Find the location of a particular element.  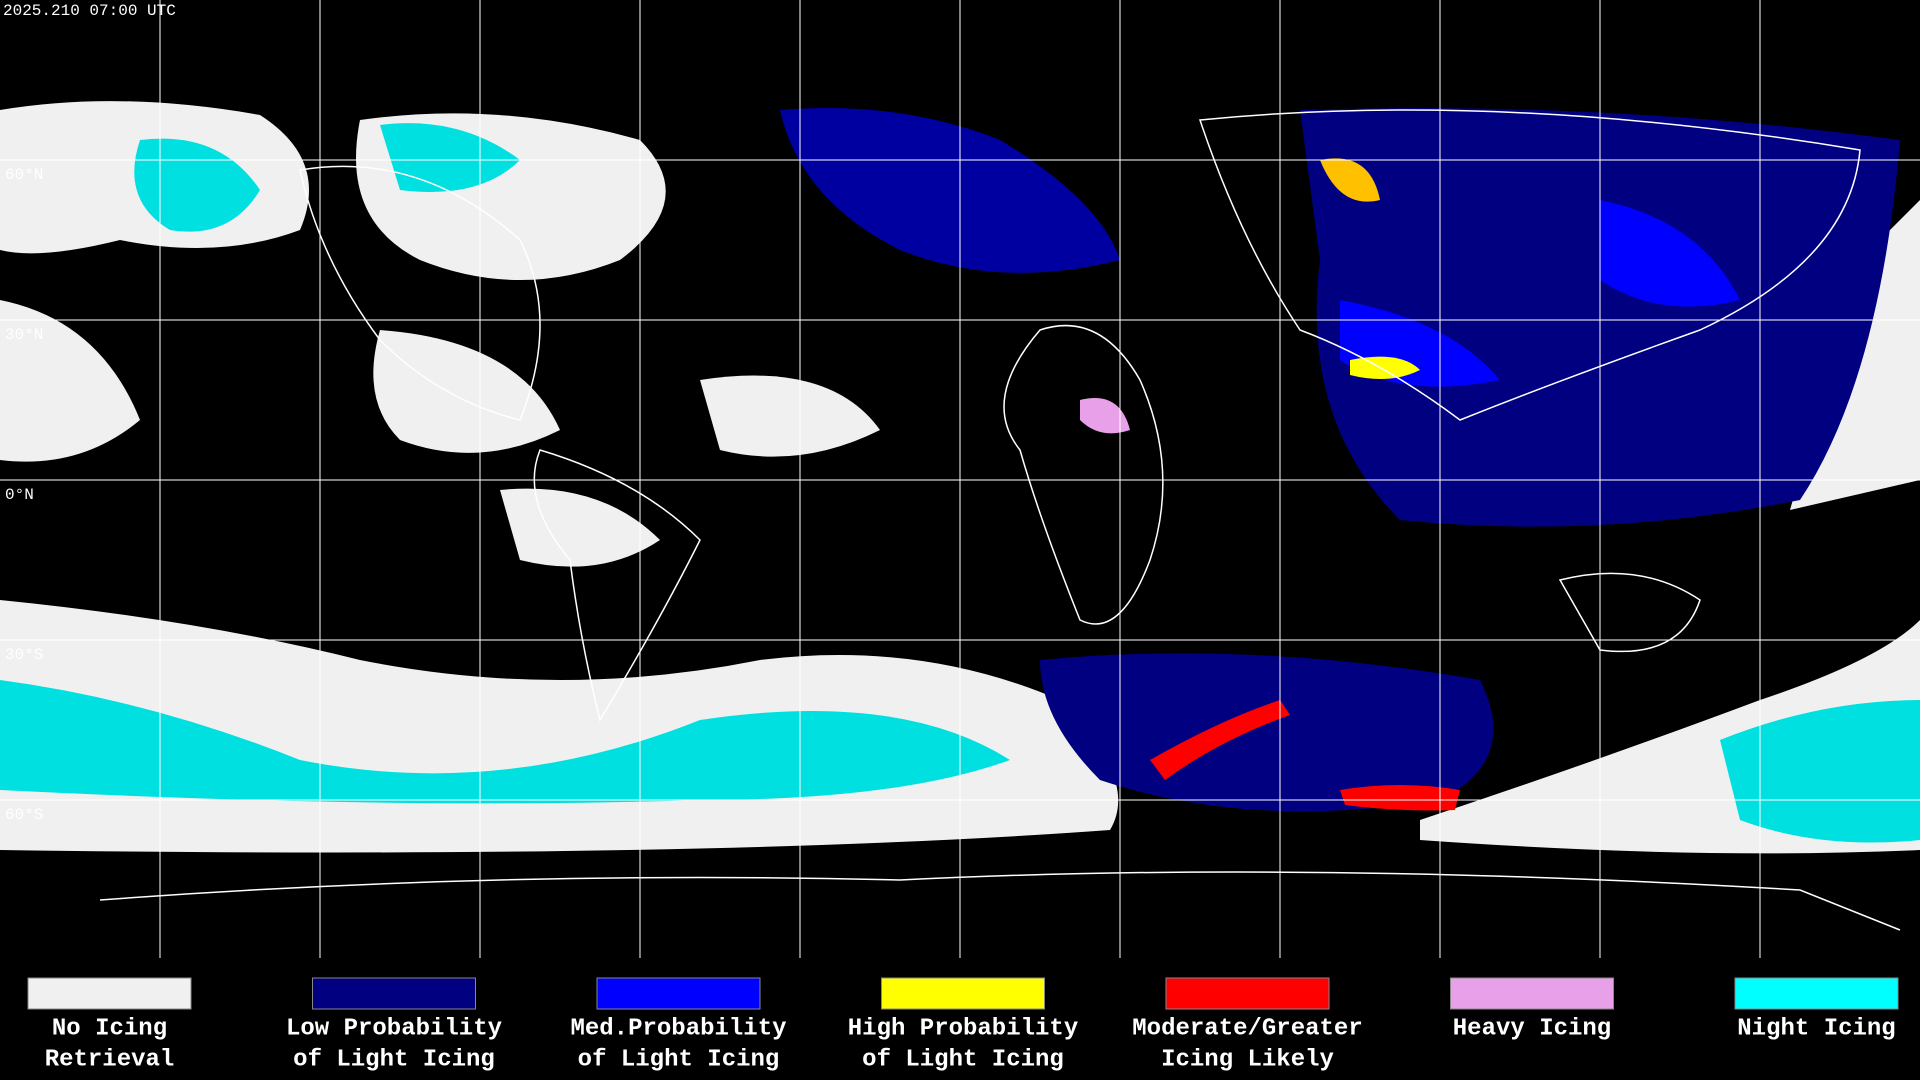

legend-label: Night Icing is located at coordinates (1816, 1028).